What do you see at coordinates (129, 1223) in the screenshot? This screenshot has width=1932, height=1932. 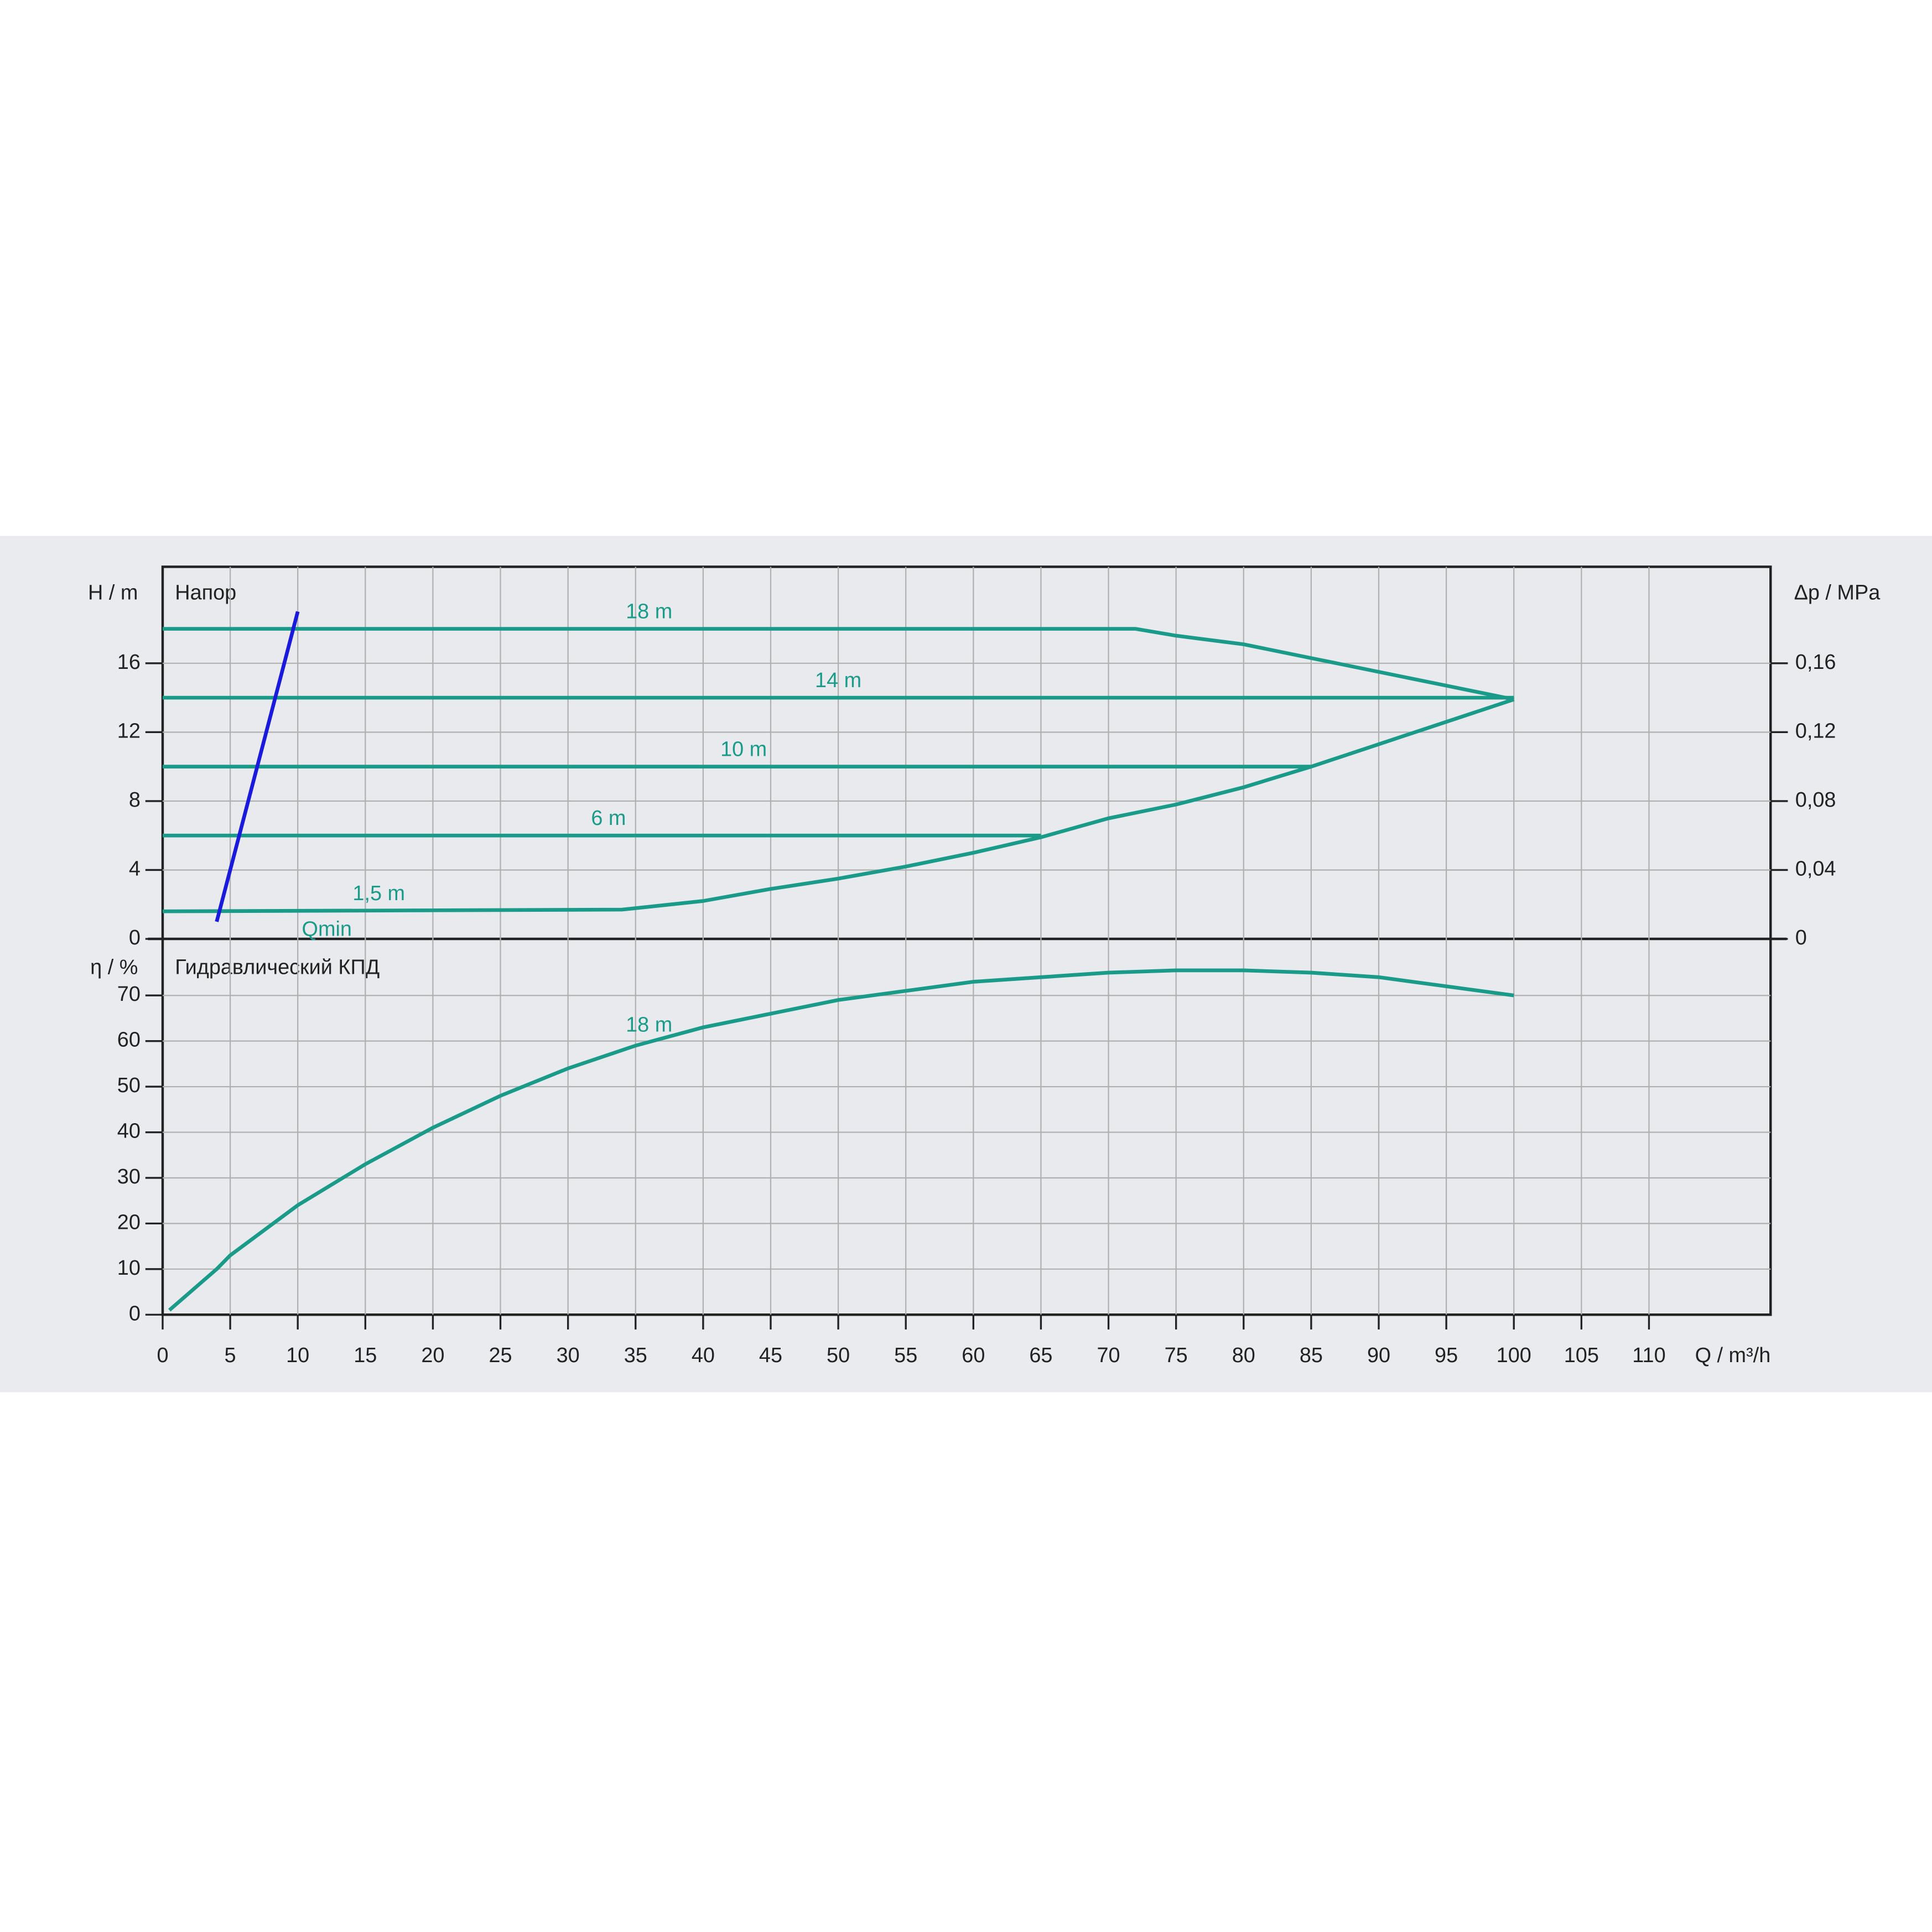 I see `y-tick-label: 20` at bounding box center [129, 1223].